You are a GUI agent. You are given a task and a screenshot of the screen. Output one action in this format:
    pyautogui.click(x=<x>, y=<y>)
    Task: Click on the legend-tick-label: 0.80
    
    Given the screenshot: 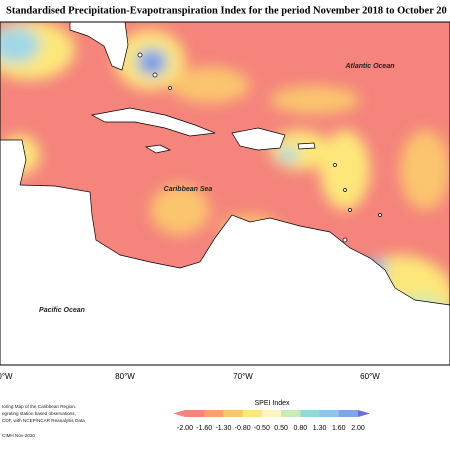 What is the action you would take?
    pyautogui.click(x=301, y=428)
    